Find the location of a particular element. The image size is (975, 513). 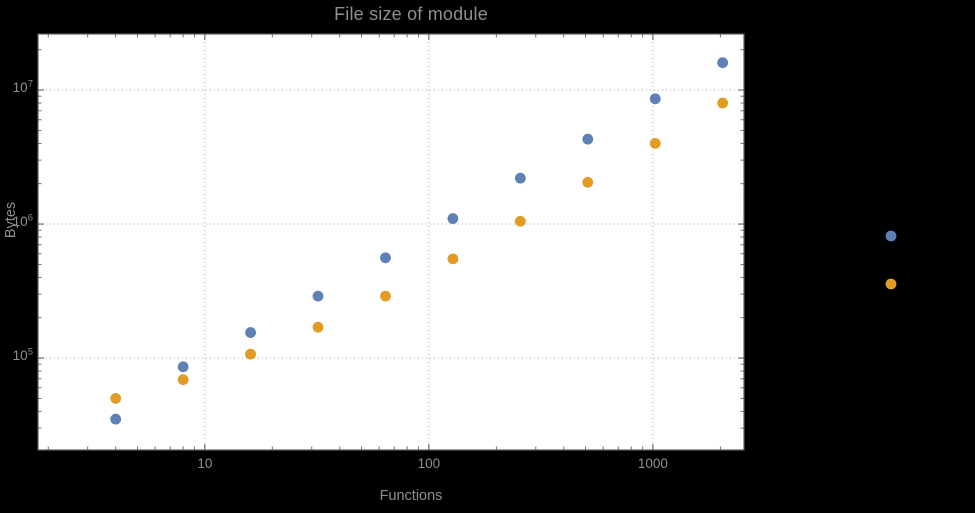

x-tick-label: 10 is located at coordinates (205, 463).